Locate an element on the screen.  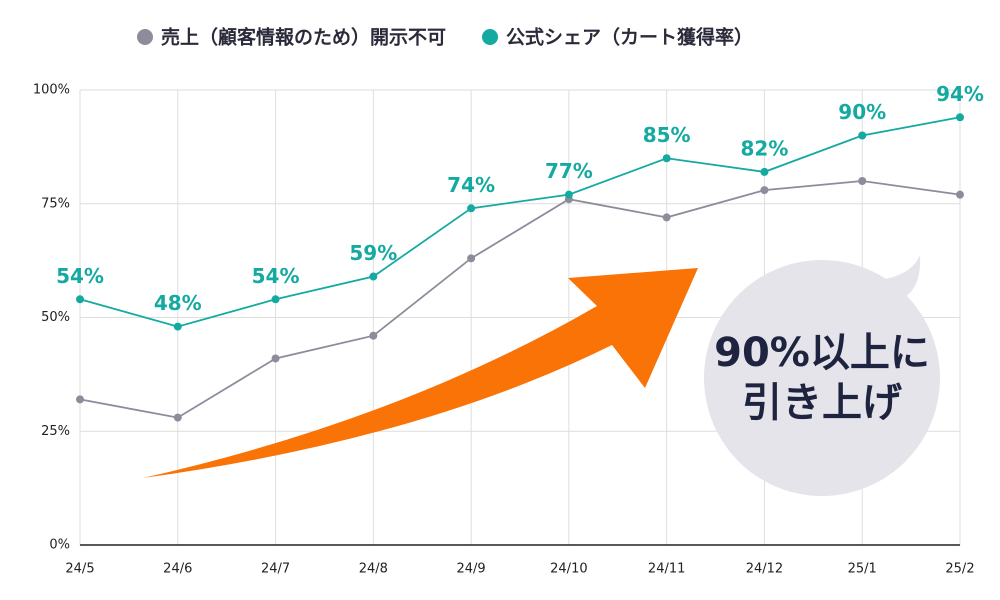
data-label: 85% is located at coordinates (667, 135).